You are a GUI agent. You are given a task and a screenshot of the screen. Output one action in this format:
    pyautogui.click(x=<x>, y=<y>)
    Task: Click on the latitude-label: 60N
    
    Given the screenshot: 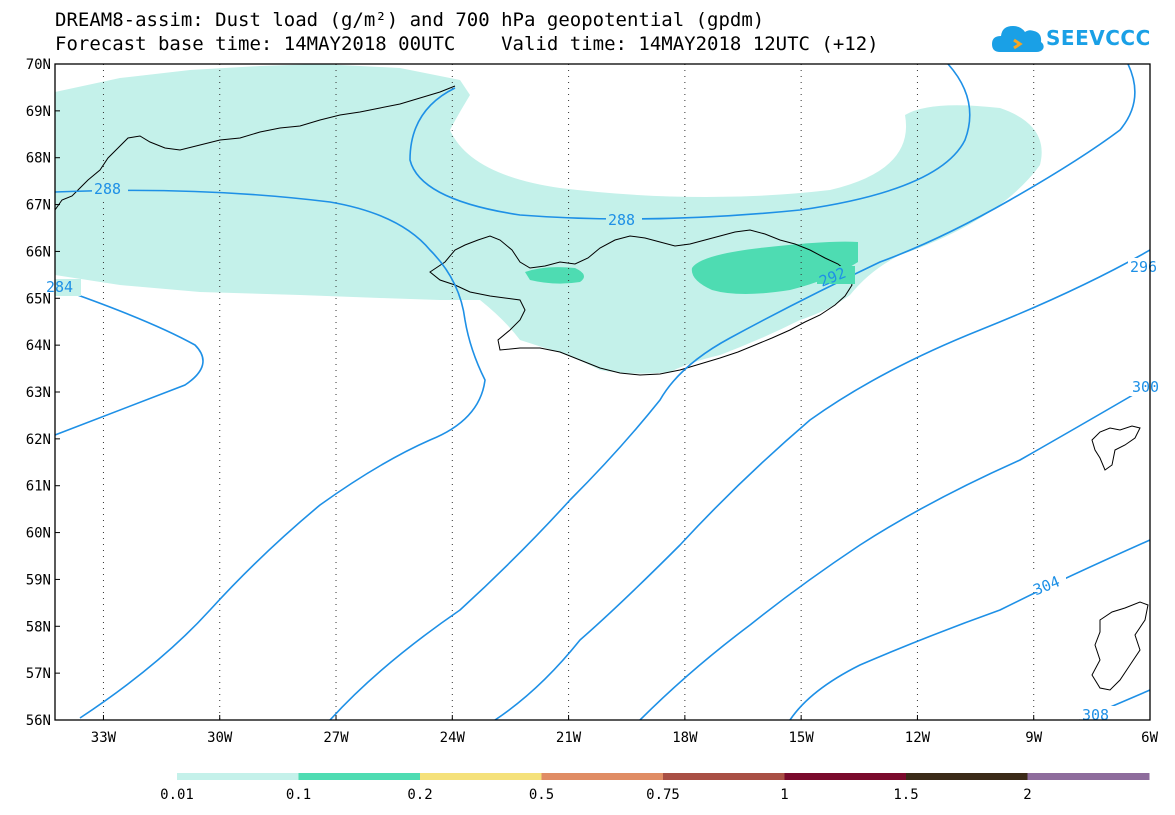 What is the action you would take?
    pyautogui.click(x=38, y=534)
    